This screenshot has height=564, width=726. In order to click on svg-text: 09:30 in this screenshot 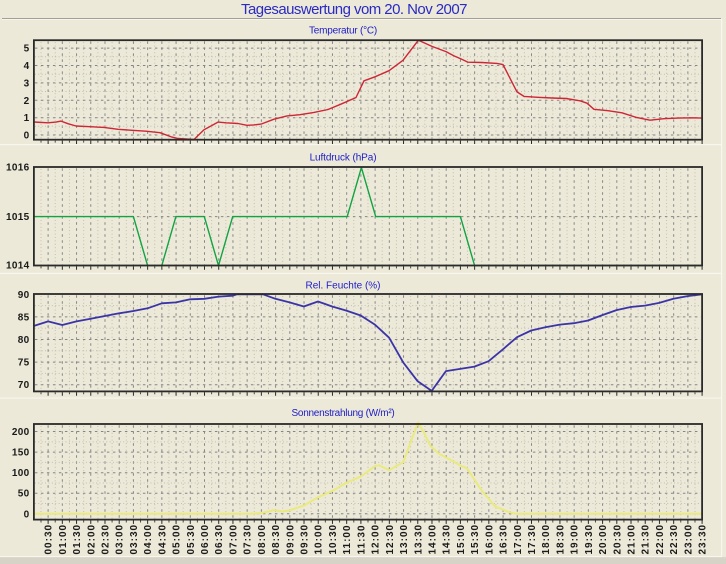, I will do `click(305, 539)`.